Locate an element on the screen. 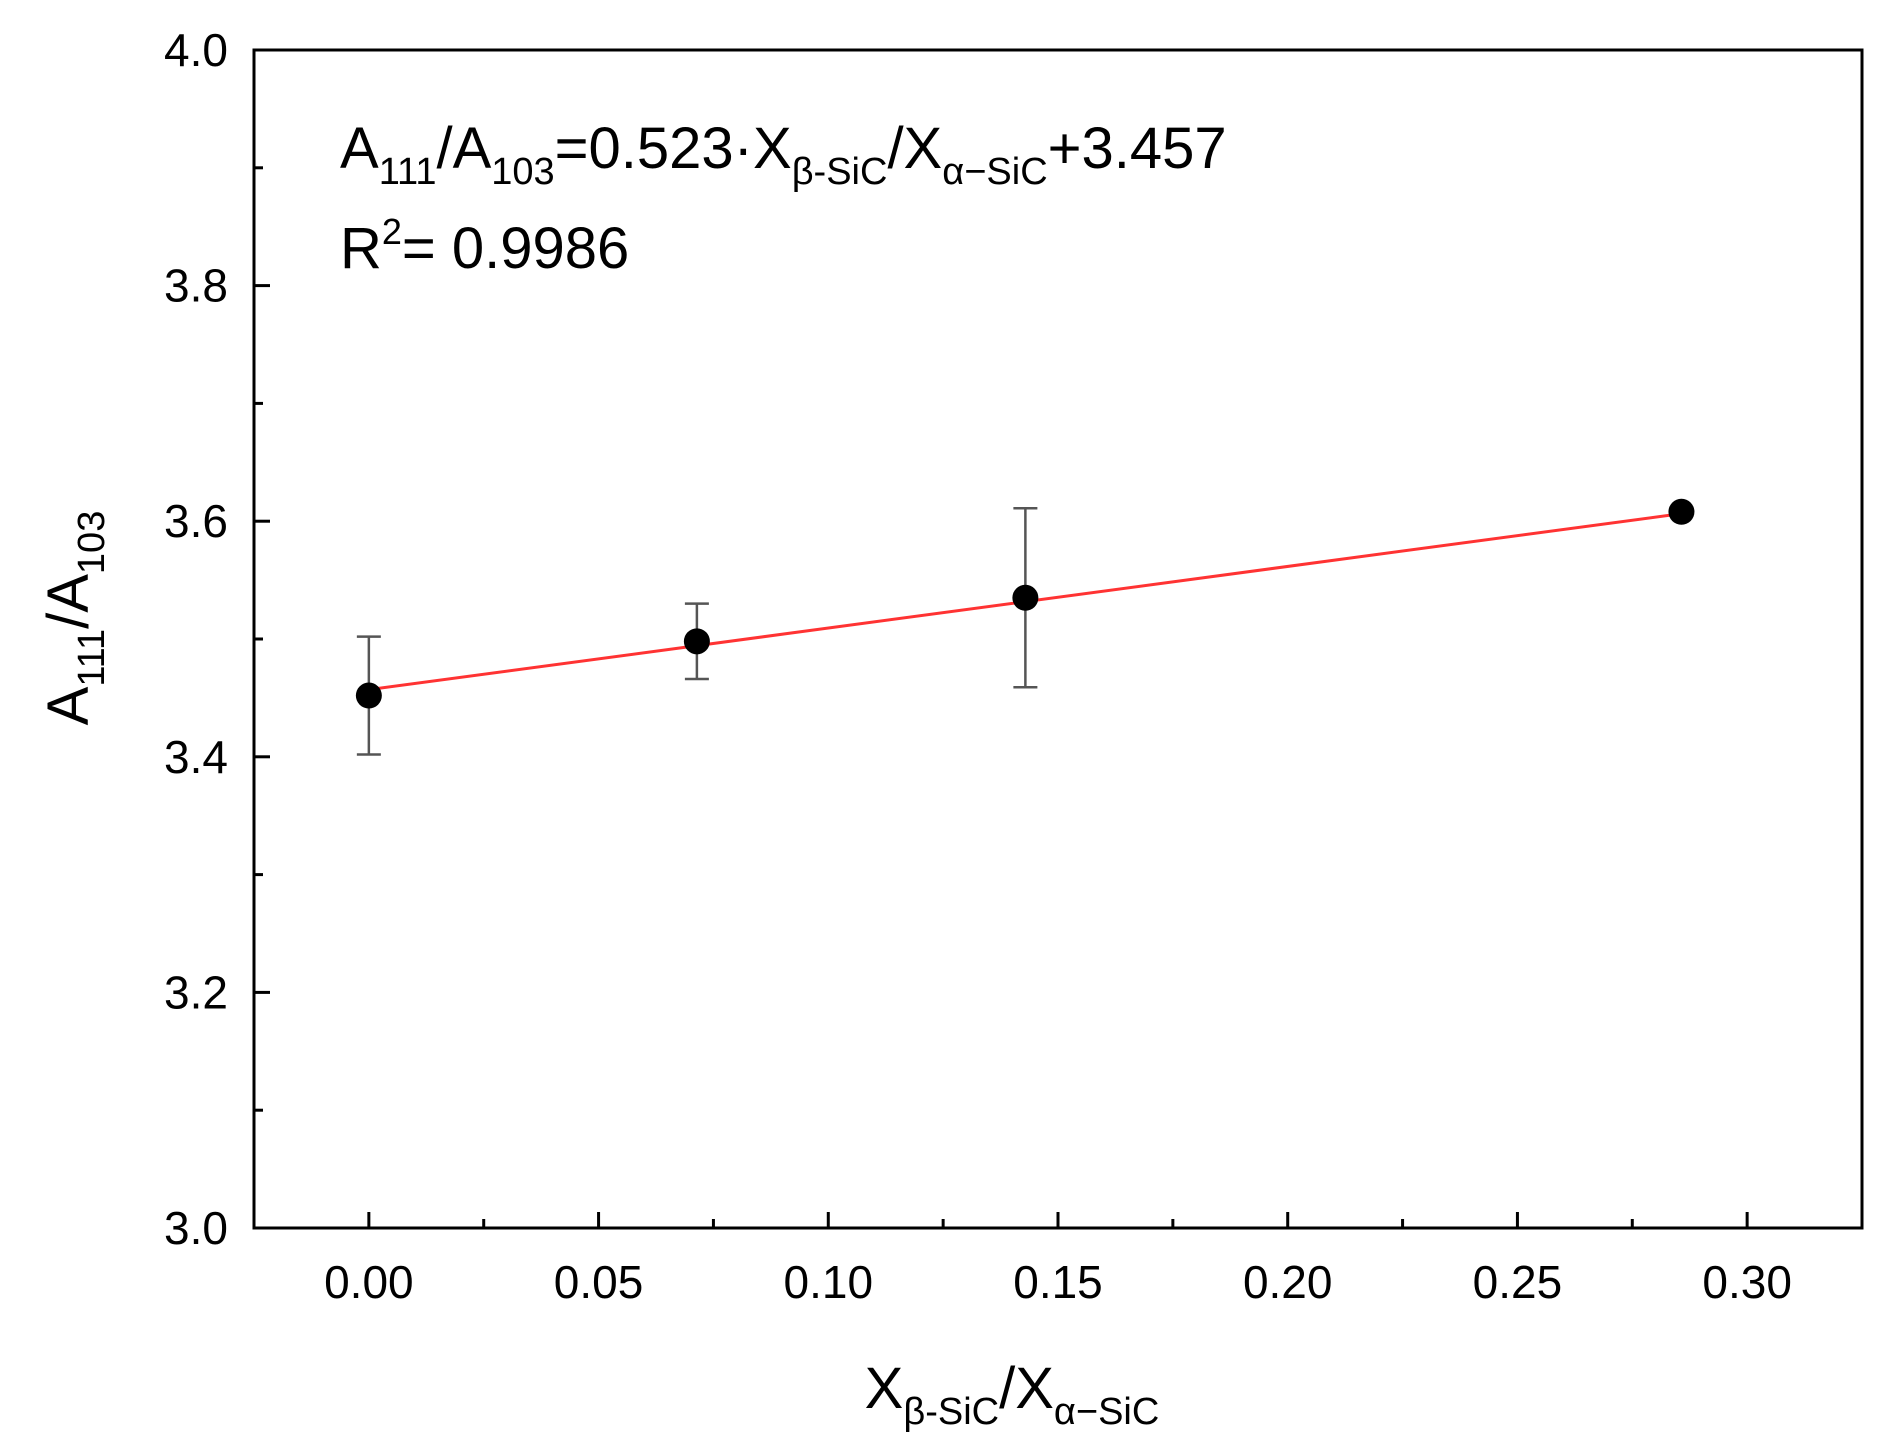 The height and width of the screenshot is (1440, 1888). text-run: = 0.9986 is located at coordinates (515, 248).